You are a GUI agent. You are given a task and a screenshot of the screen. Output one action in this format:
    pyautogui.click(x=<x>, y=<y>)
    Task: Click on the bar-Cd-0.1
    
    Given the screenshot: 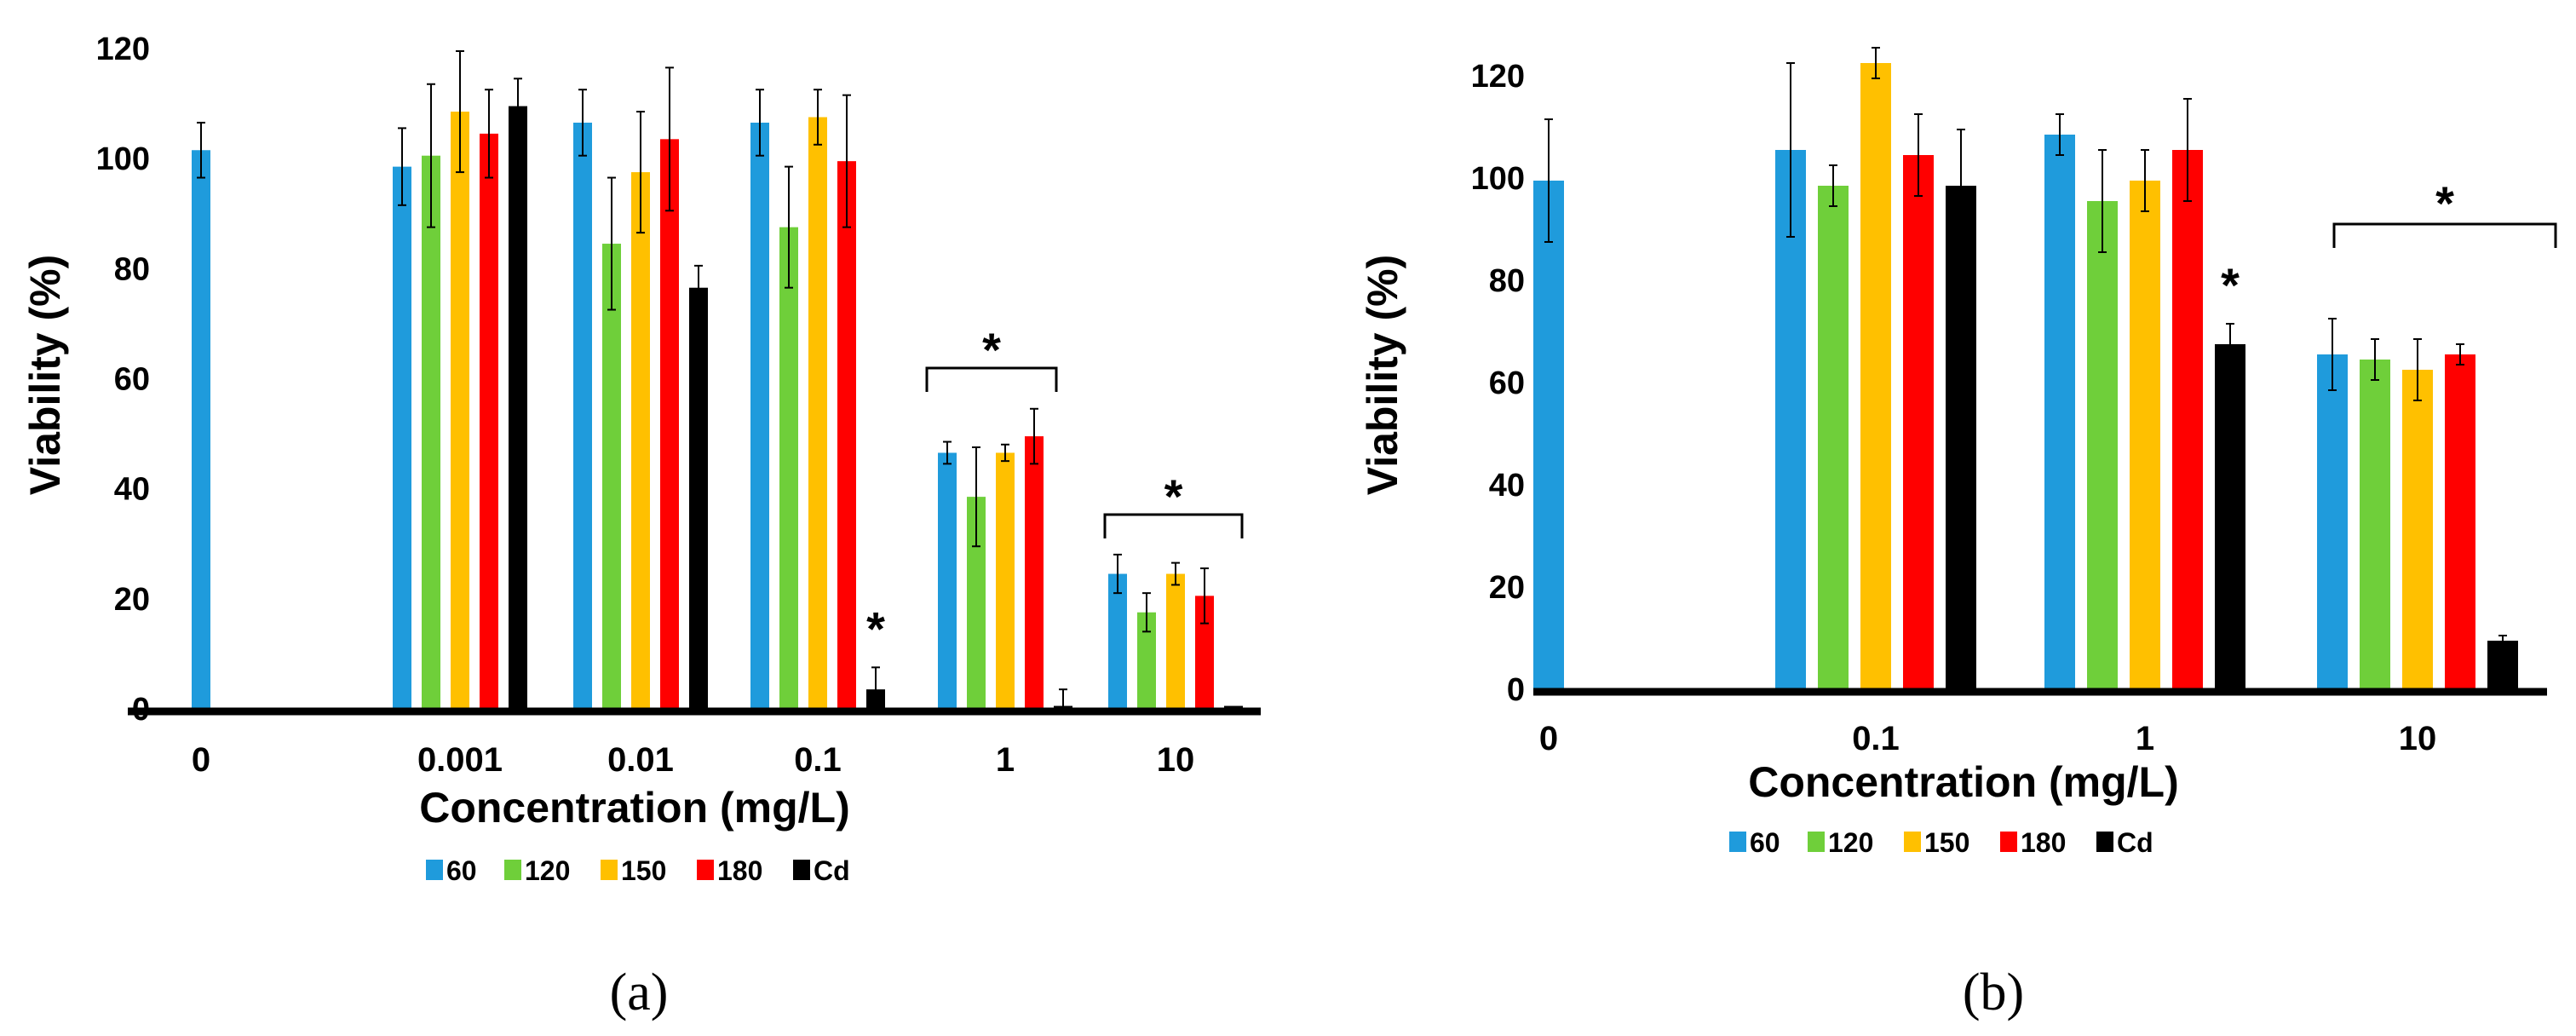 What is the action you would take?
    pyautogui.click(x=1961, y=439)
    